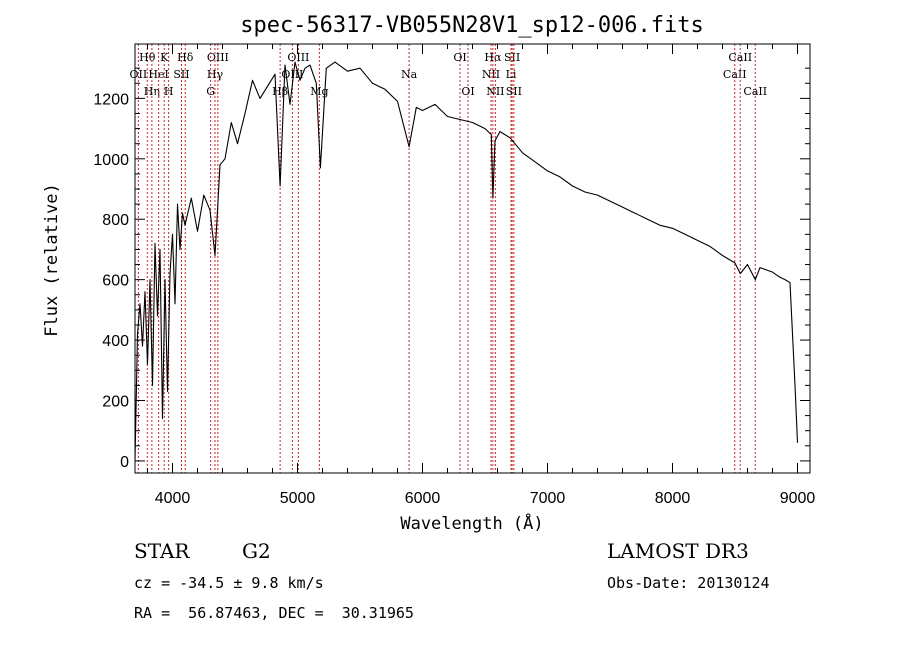 This screenshot has width=900, height=649. I want to click on line-label: Hη, so click(152, 91).